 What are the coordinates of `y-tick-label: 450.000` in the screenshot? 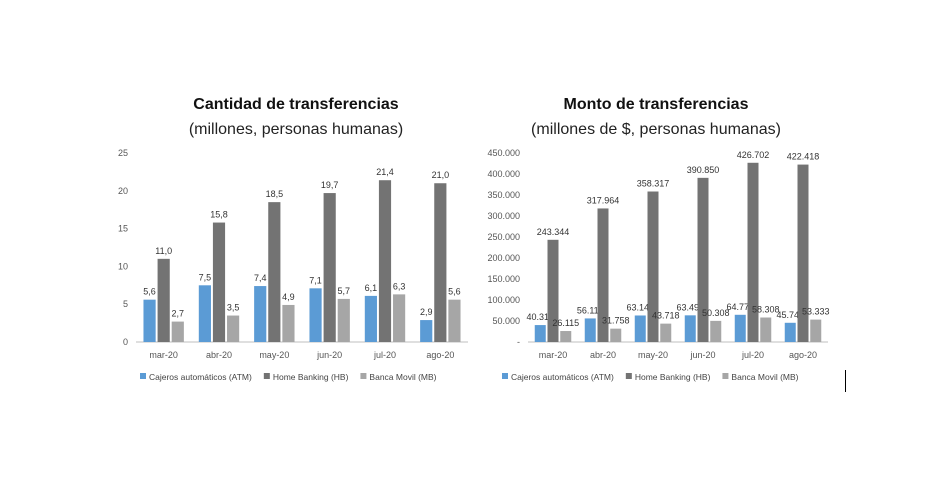 It's located at (503, 153).